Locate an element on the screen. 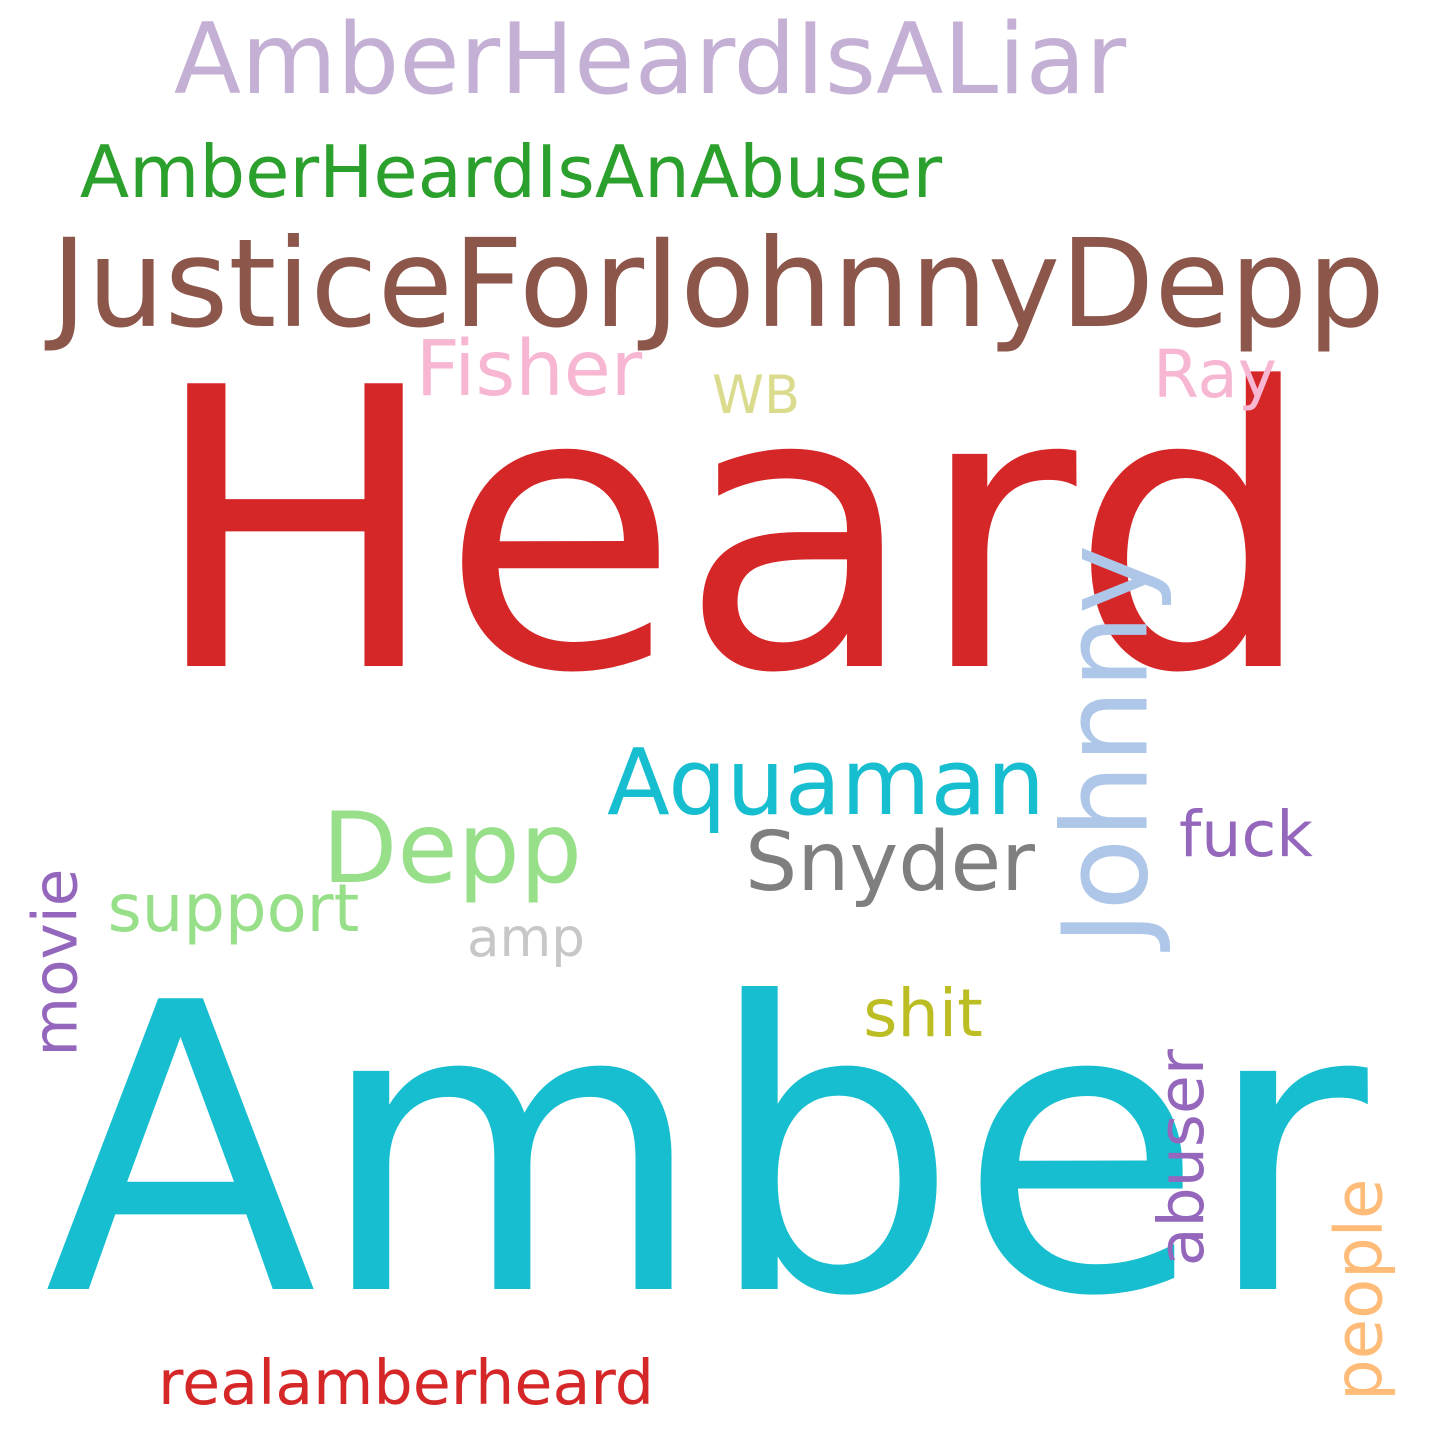  word-depp: Depp is located at coordinates (452, 849).